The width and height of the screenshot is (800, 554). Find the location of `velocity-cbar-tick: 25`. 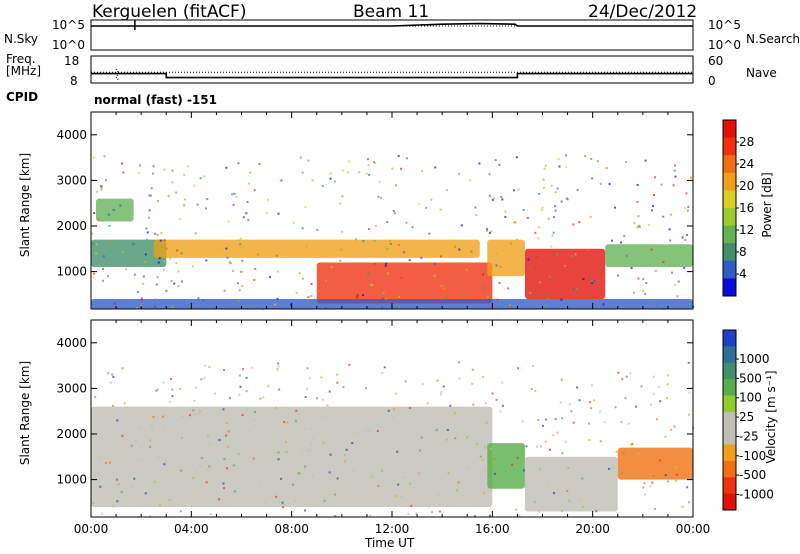

velocity-cbar-tick: 25 is located at coordinates (746, 417).